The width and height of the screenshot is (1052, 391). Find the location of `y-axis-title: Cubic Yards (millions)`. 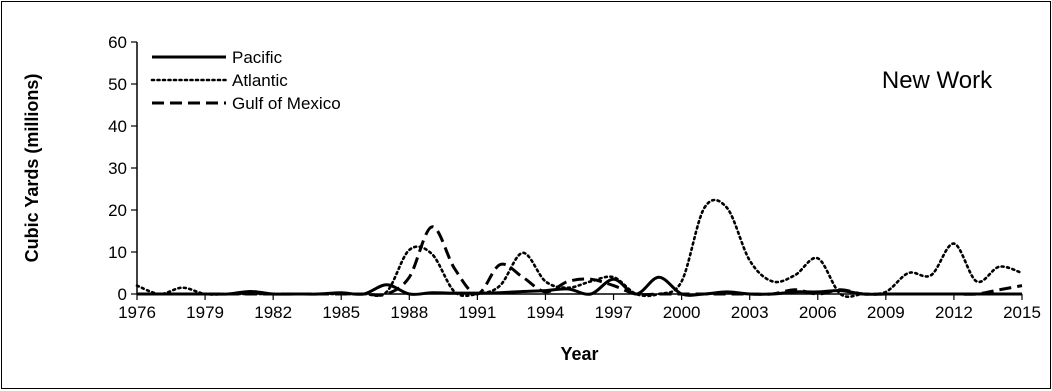

y-axis-title: Cubic Yards (millions) is located at coordinates (32, 168).